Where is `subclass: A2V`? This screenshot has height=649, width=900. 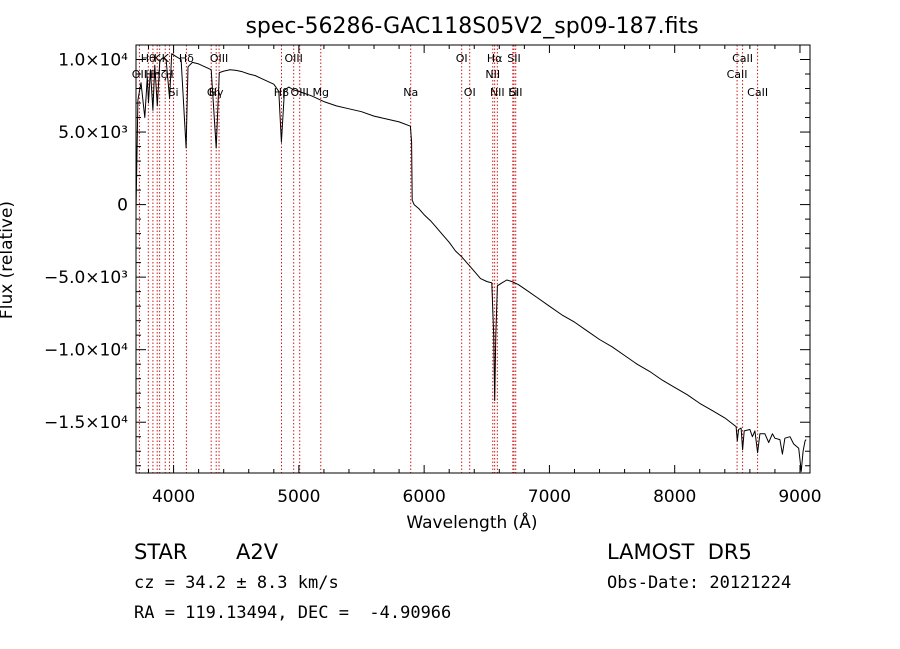
subclass: A2V is located at coordinates (257, 552).